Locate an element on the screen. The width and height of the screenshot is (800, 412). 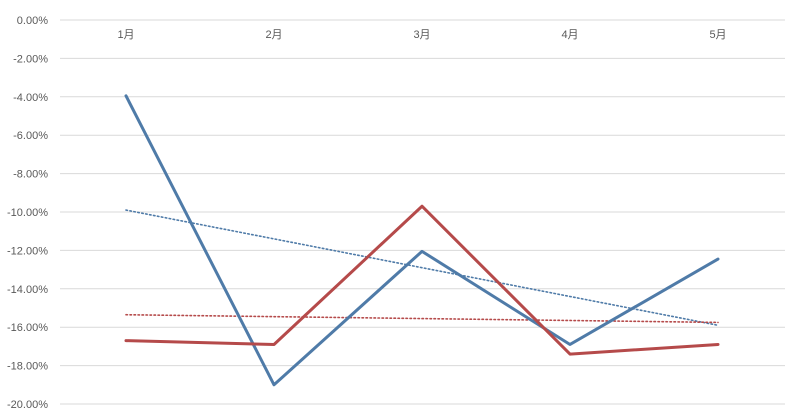
x-tick-label: 5月 is located at coordinates (717, 35).